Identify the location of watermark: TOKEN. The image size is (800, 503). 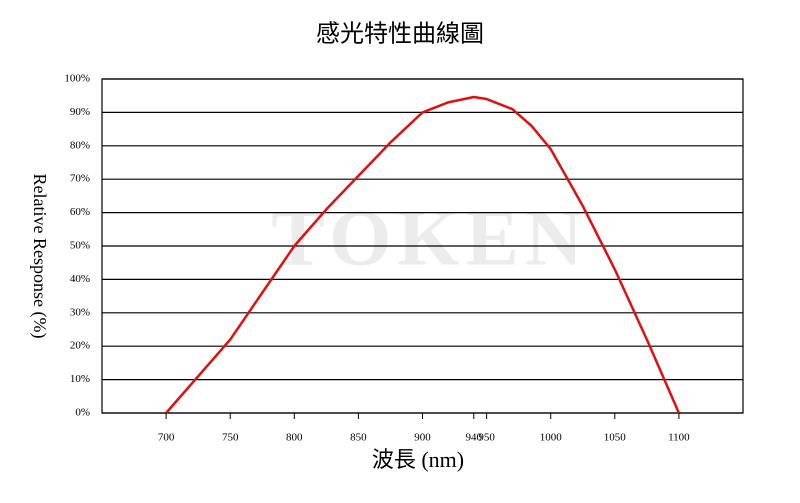
(430, 238).